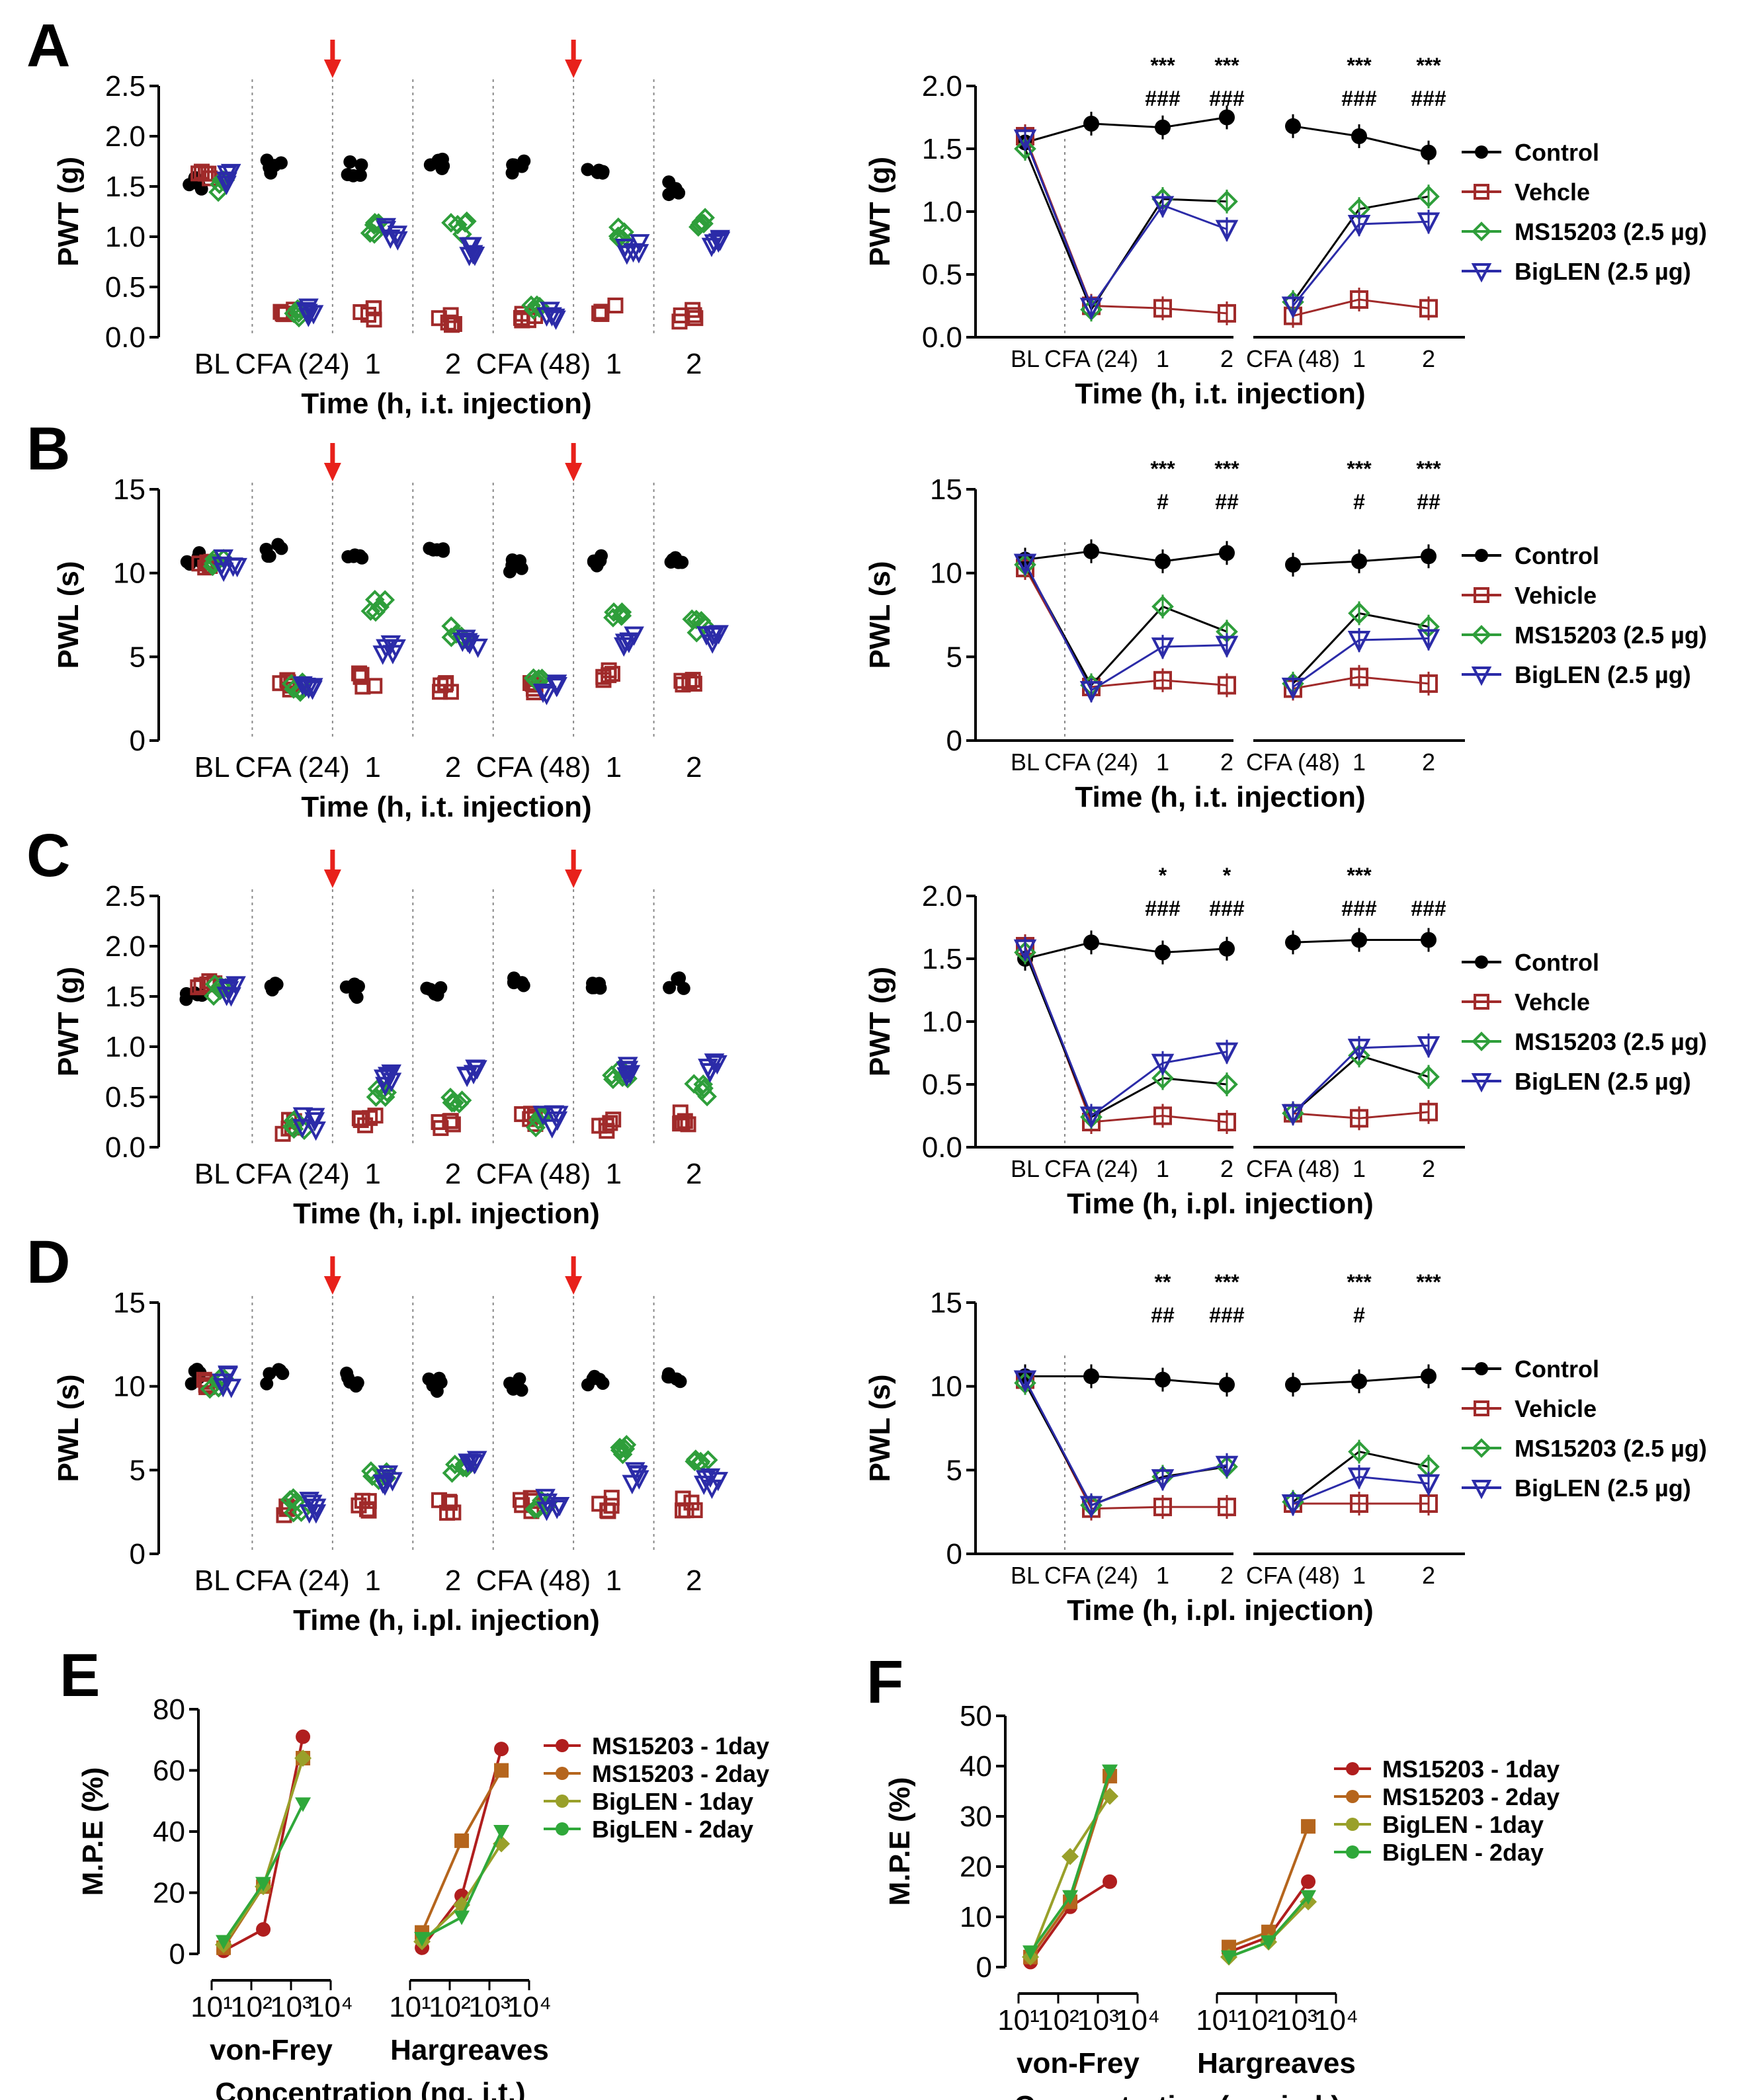 The image size is (1750, 2100). I want to click on y-tick-label: 1.0, so click(125, 1047).